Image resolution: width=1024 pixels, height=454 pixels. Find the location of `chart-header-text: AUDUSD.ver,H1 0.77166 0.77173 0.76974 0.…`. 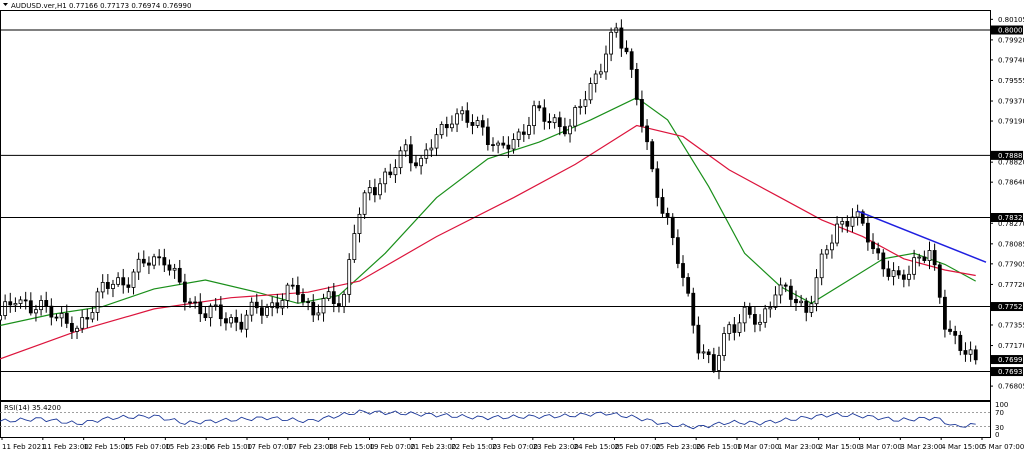

chart-header-text: AUDUSD.ver,H1 0.77166 0.77173 0.76974 0.… is located at coordinates (101, 6).